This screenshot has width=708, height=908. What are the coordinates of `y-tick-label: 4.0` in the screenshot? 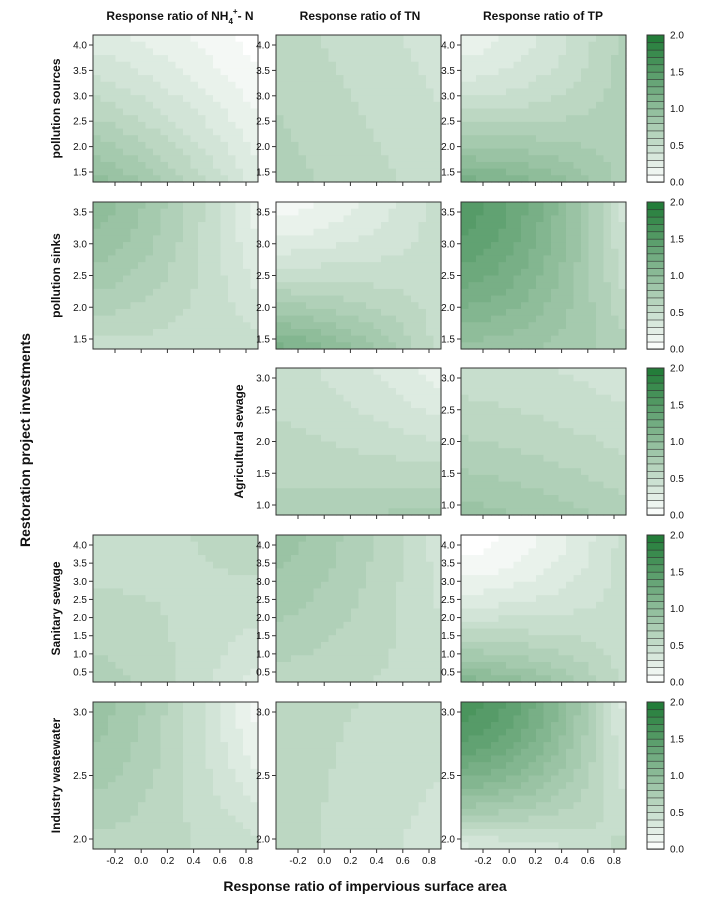 It's located at (448, 46).